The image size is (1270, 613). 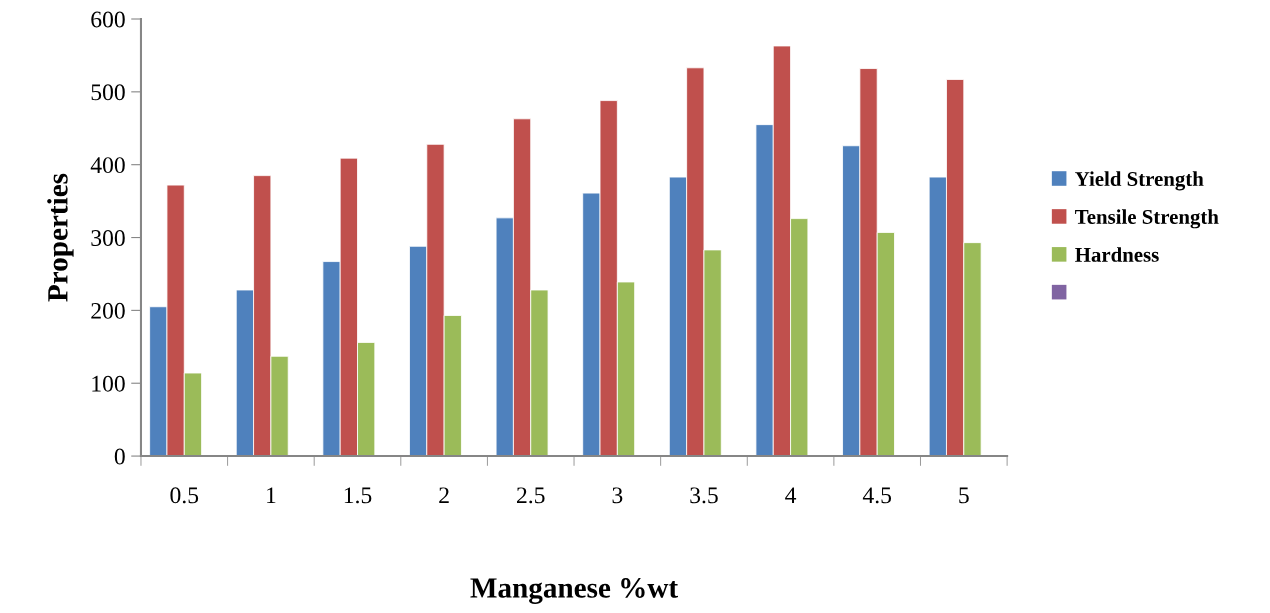 I want to click on x-tick-label: 4, so click(x=791, y=495).